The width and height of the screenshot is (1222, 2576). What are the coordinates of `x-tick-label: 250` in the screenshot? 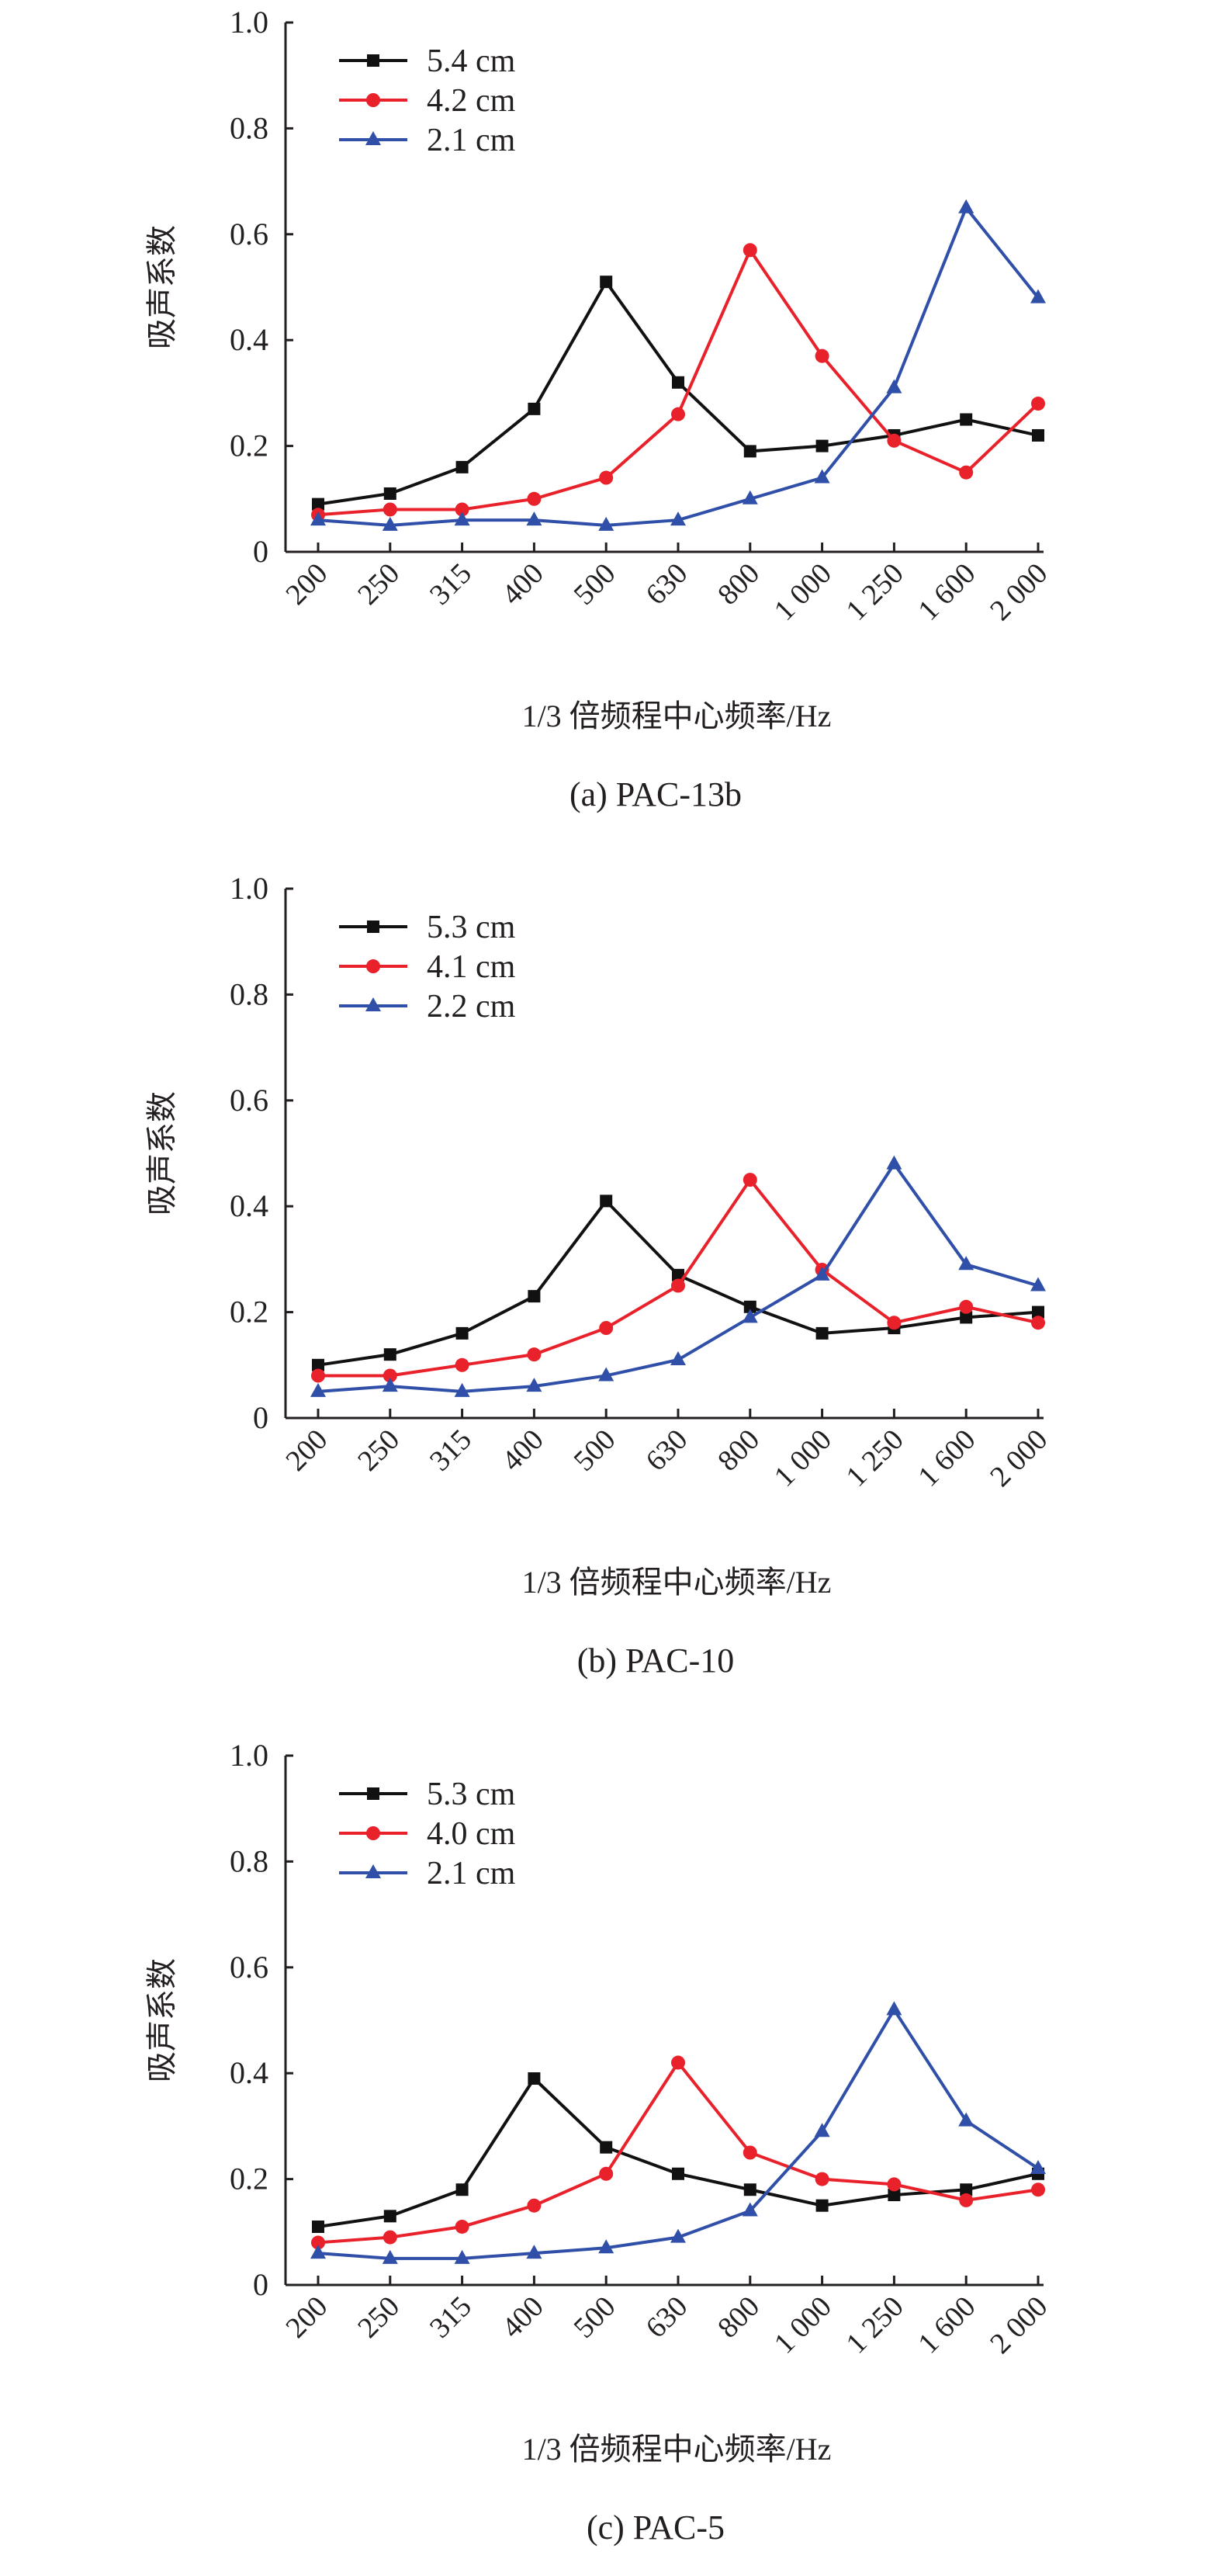 It's located at (378, 584).